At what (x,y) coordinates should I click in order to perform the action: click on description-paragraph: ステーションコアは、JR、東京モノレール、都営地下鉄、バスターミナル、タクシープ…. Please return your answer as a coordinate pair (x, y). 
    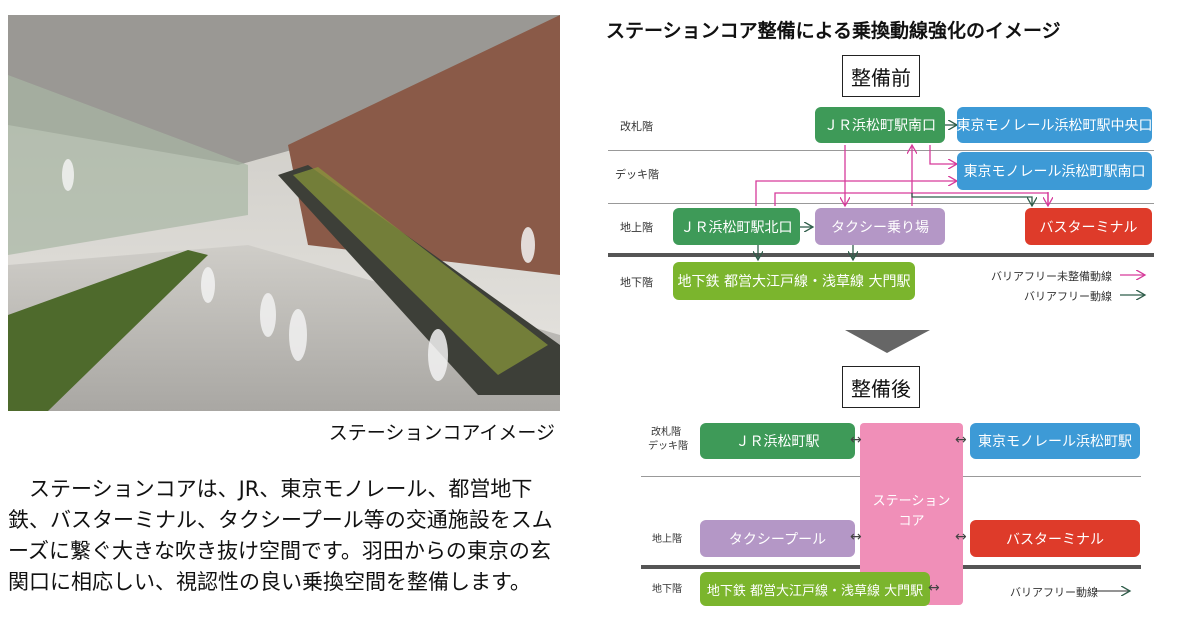
    Looking at the image, I should click on (280, 535).